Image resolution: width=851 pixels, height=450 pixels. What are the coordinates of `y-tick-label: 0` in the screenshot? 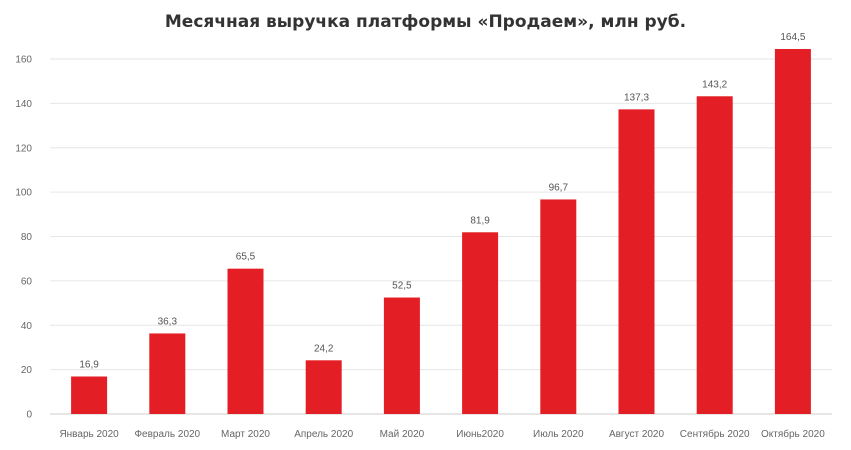 It's located at (29, 415).